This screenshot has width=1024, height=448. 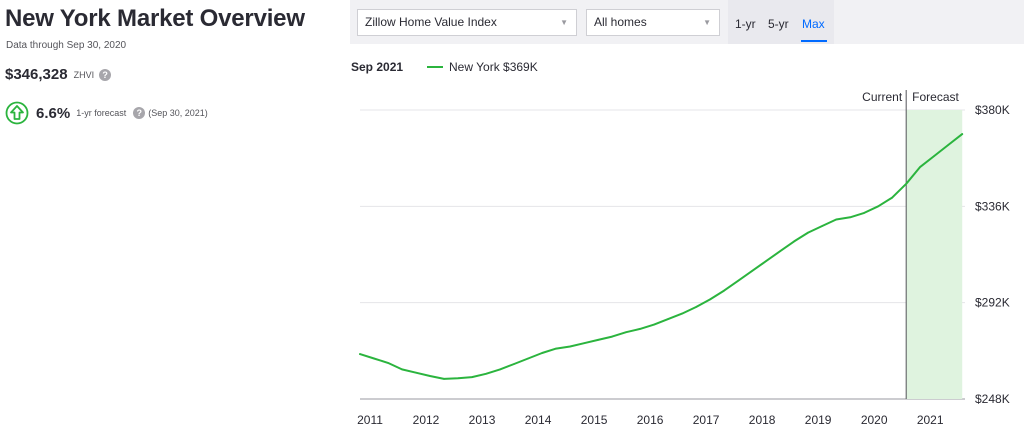 I want to click on zhvi-label: ZHVI, so click(x=84, y=74).